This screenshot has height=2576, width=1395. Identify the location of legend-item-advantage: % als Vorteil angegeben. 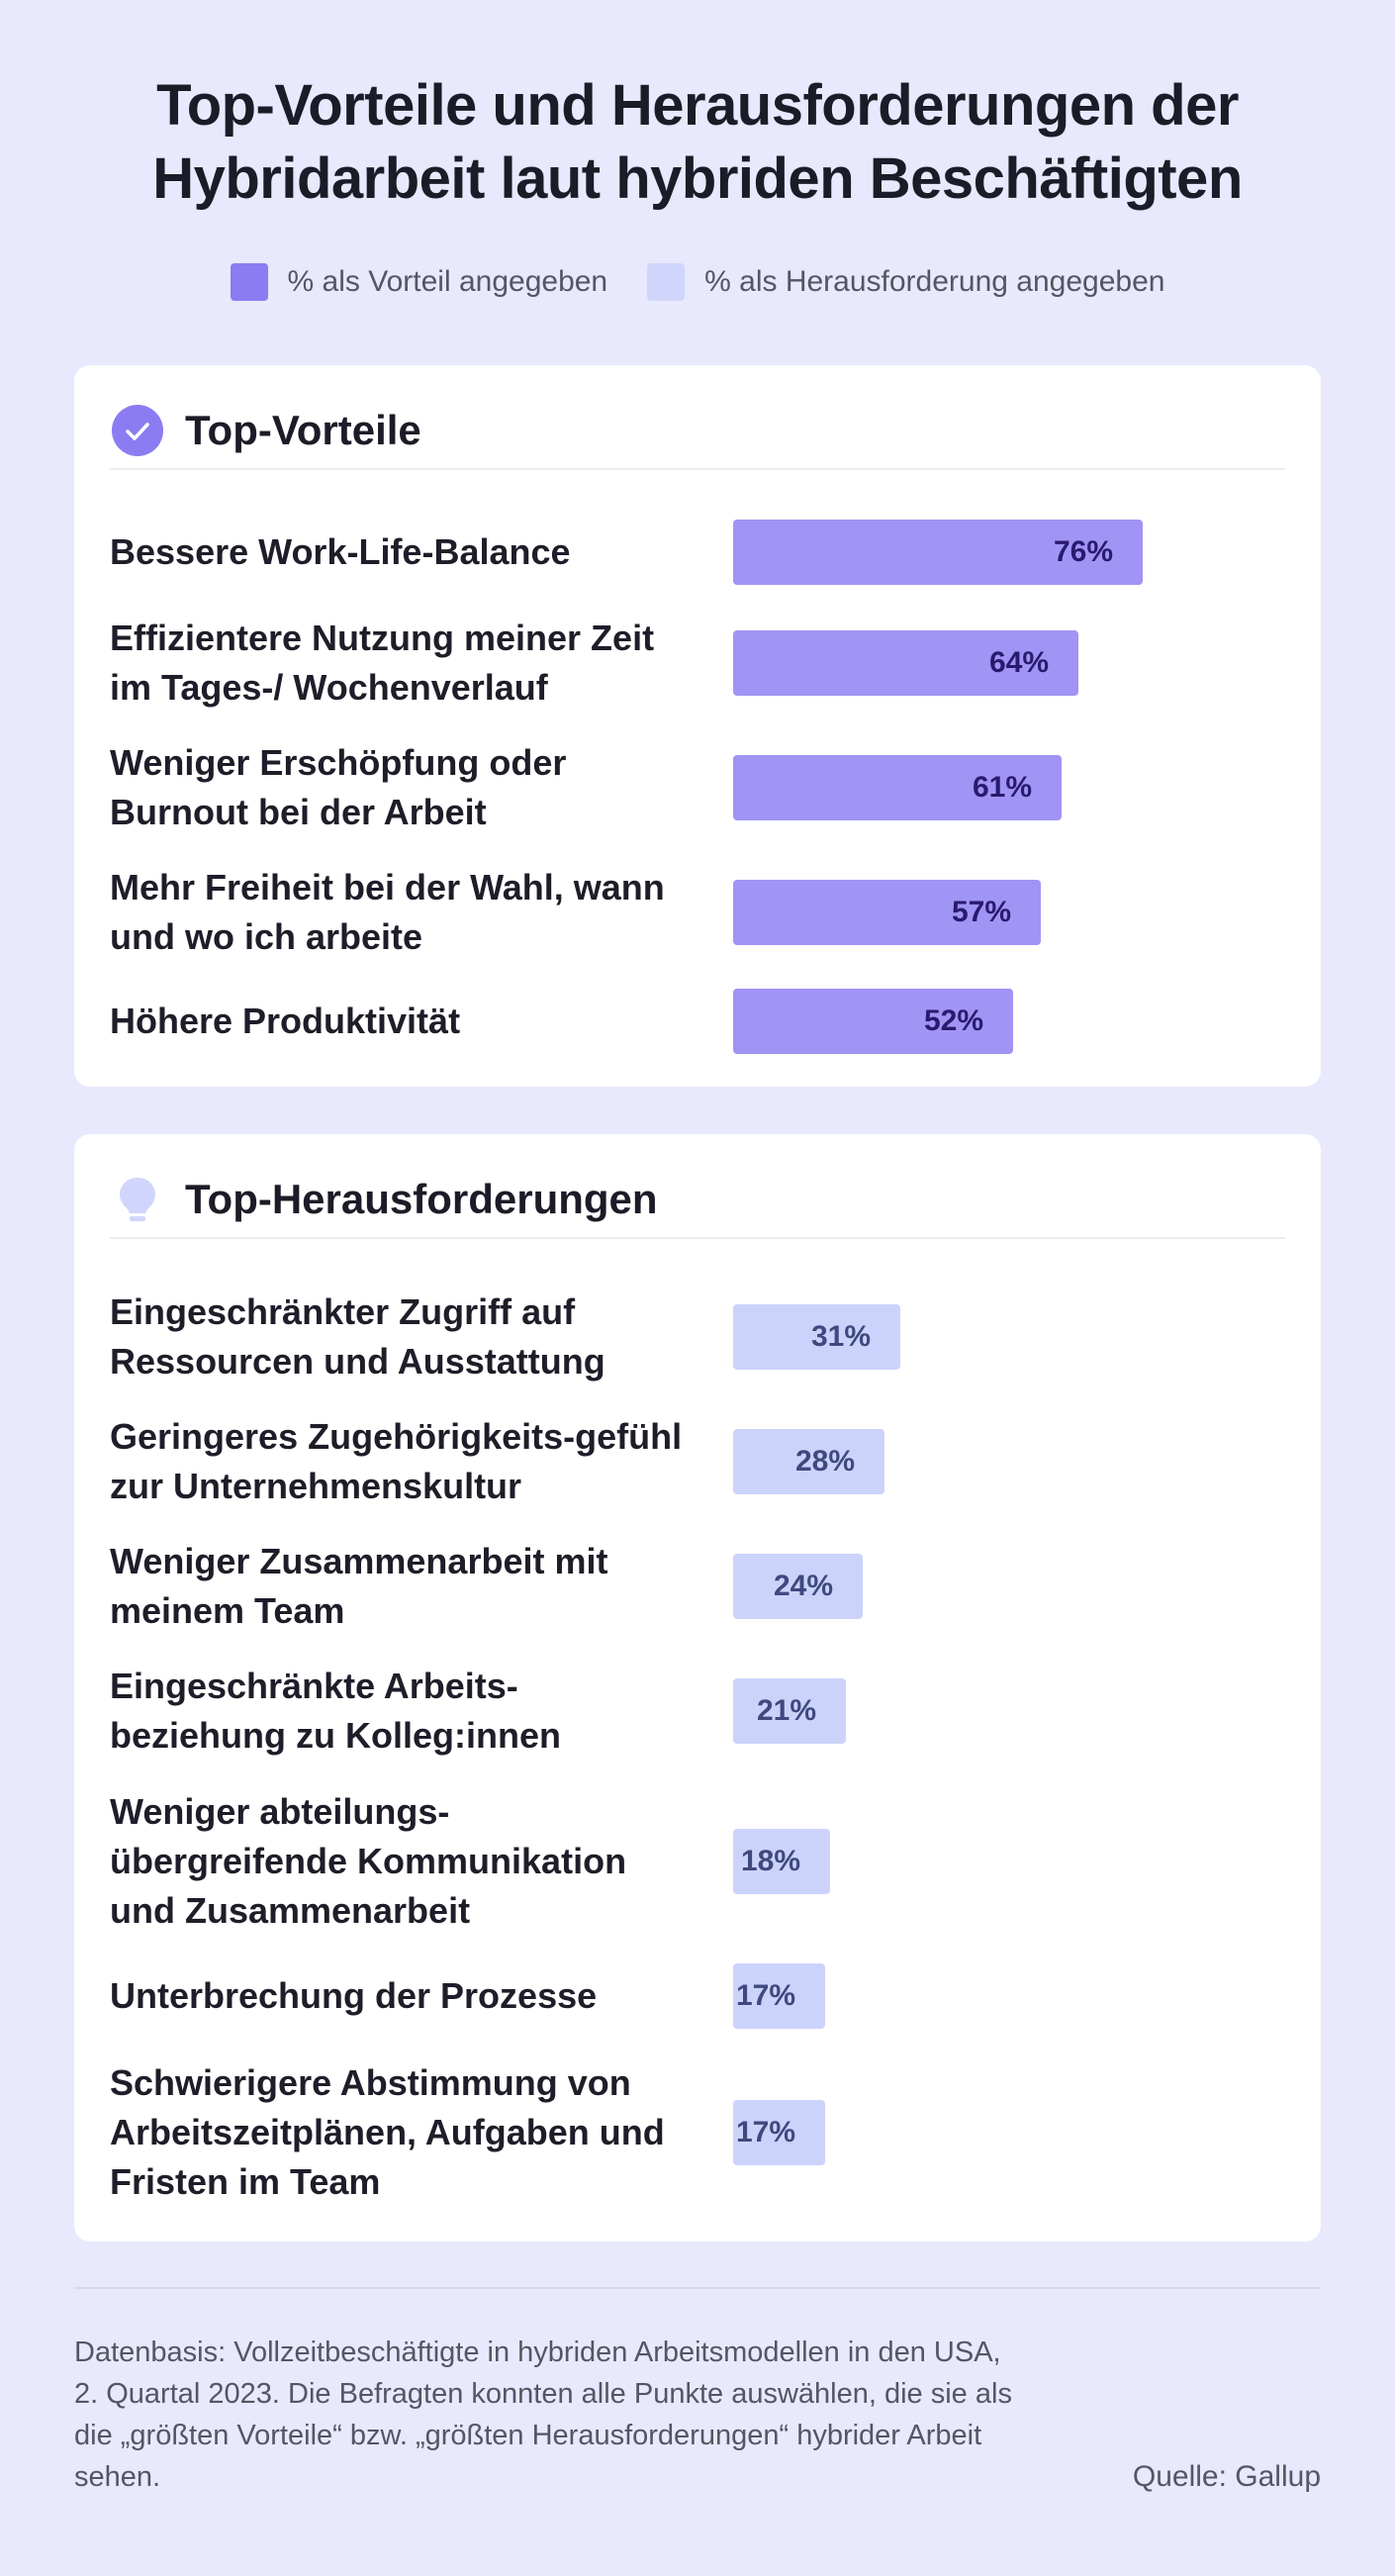
(419, 282).